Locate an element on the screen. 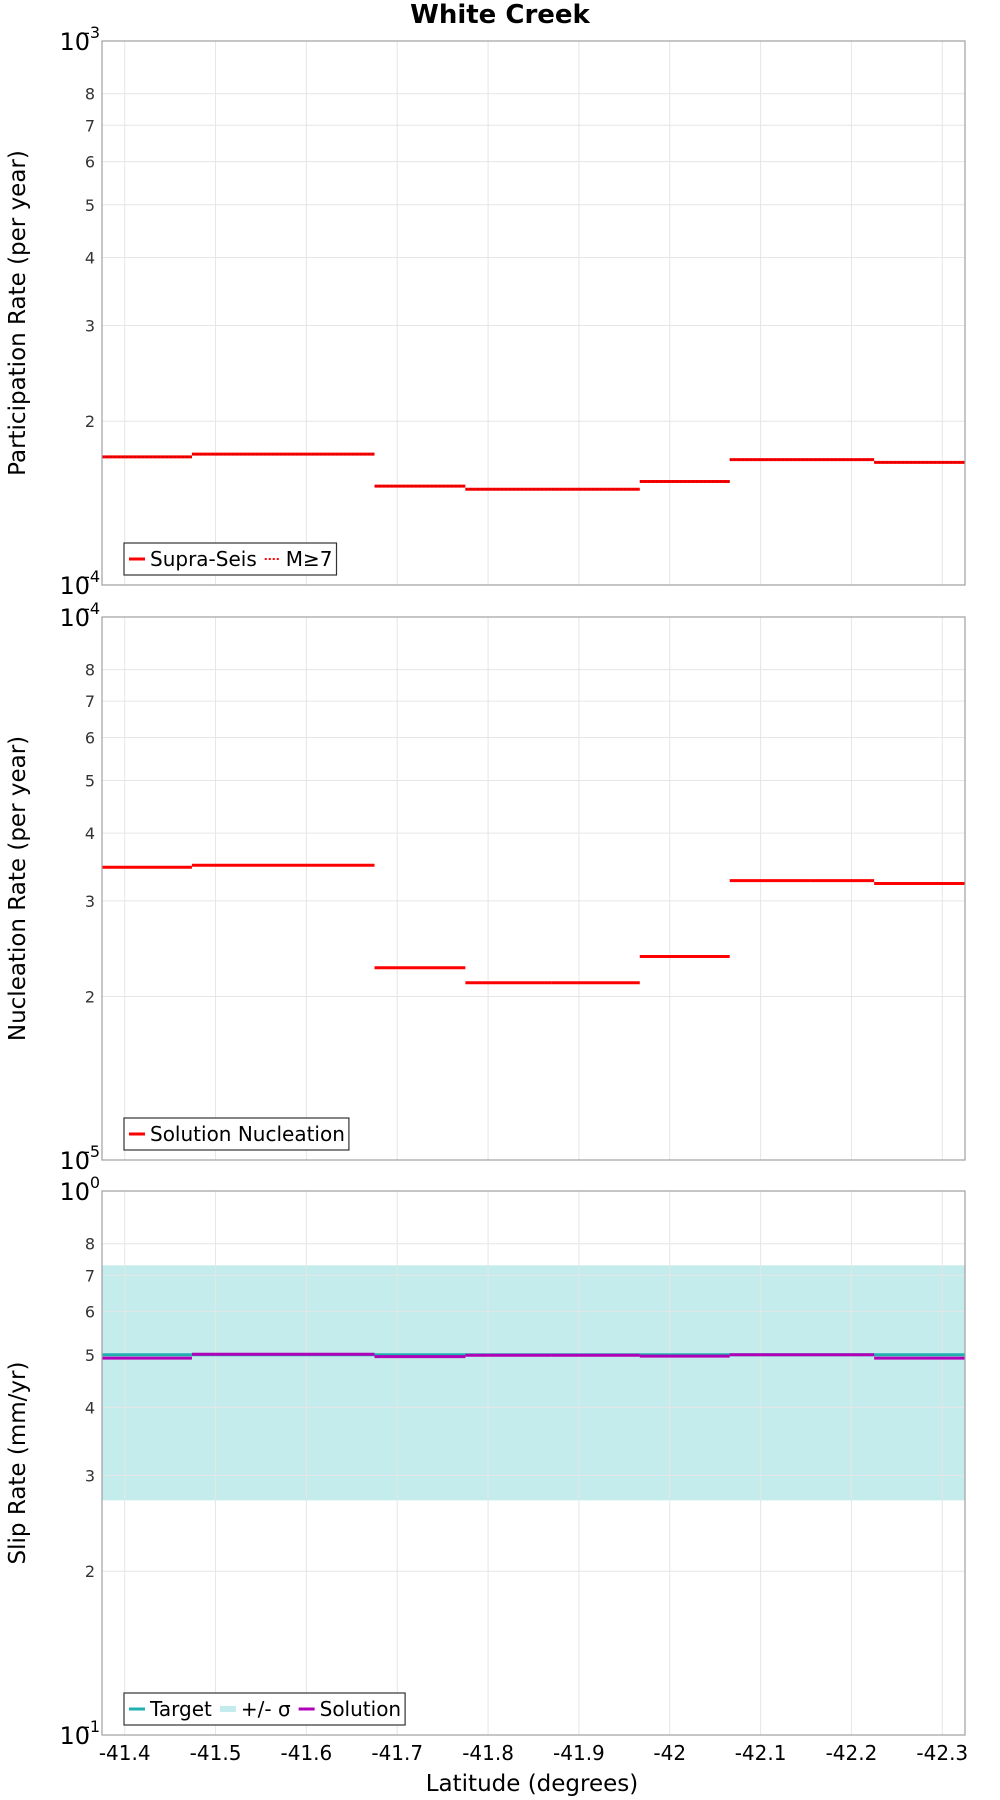 The image size is (1000, 1800). x-tick-label: -42.1 is located at coordinates (761, 1753).